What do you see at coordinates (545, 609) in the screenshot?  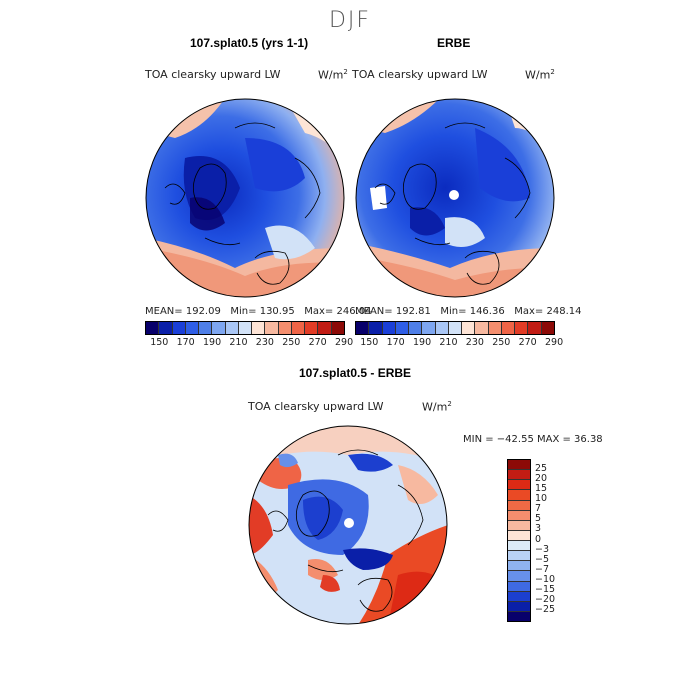 I see `colorbar-tick-label: −25` at bounding box center [545, 609].